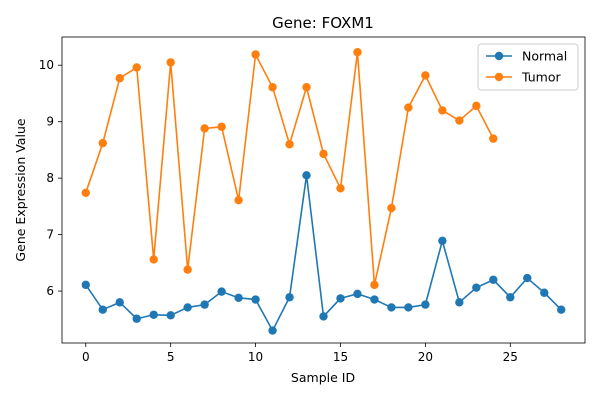 This screenshot has width=600, height=400. Describe the element at coordinates (425, 357) in the screenshot. I see `x-tick-label: 20` at that location.